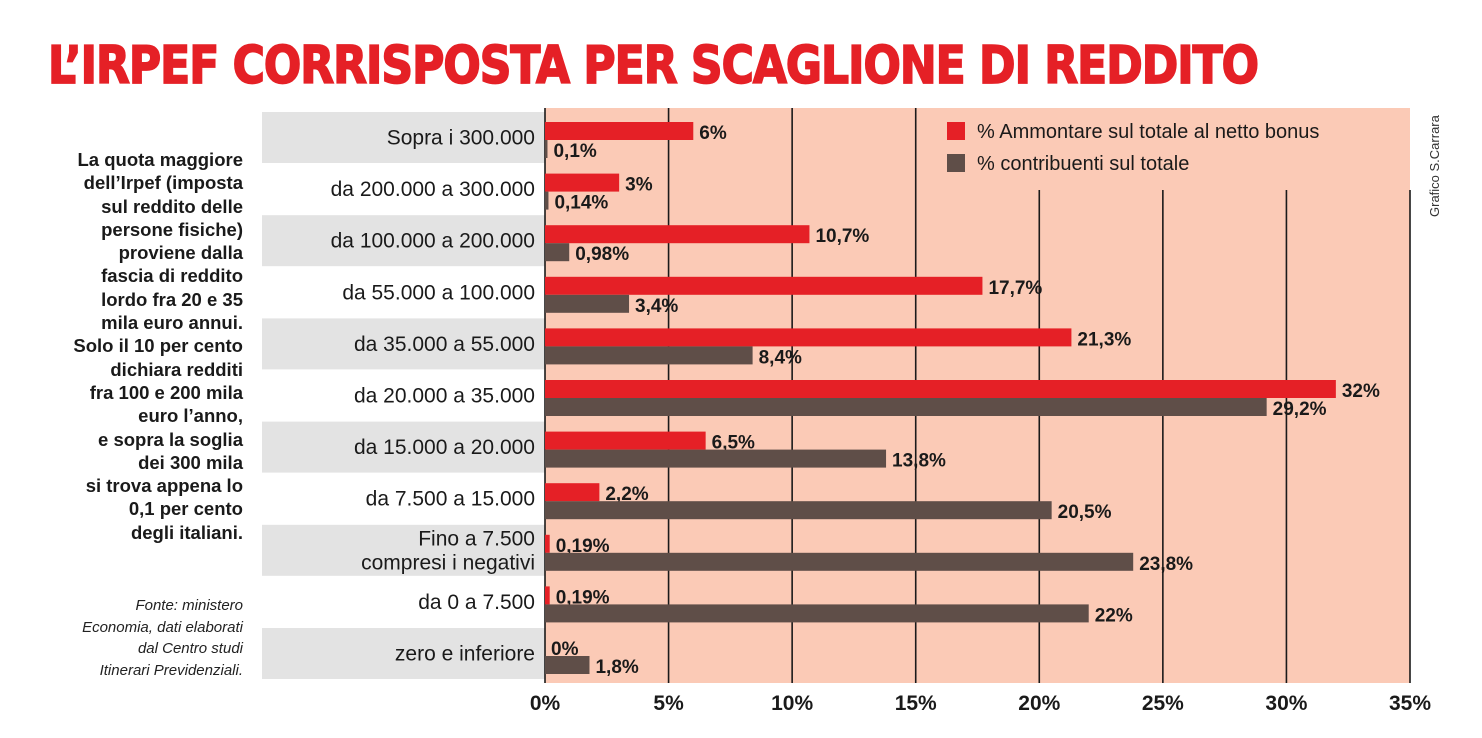  I want to click on data-label: 21,3%, so click(1104, 339).